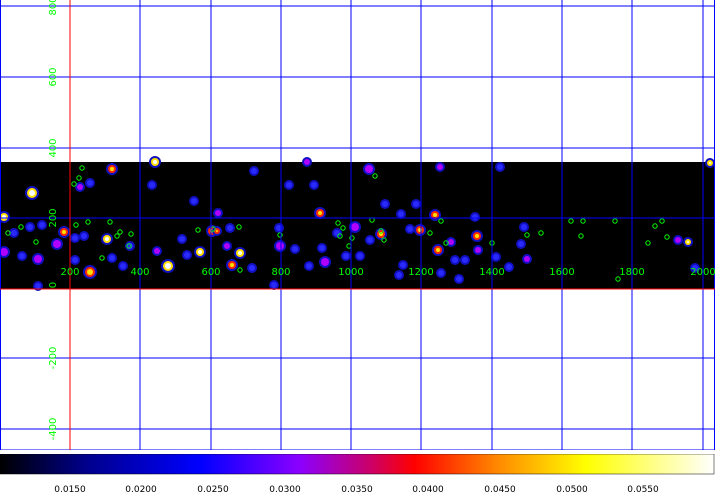  Describe the element at coordinates (500, 490) in the screenshot. I see `colorbar-label: 0.0450` at that location.